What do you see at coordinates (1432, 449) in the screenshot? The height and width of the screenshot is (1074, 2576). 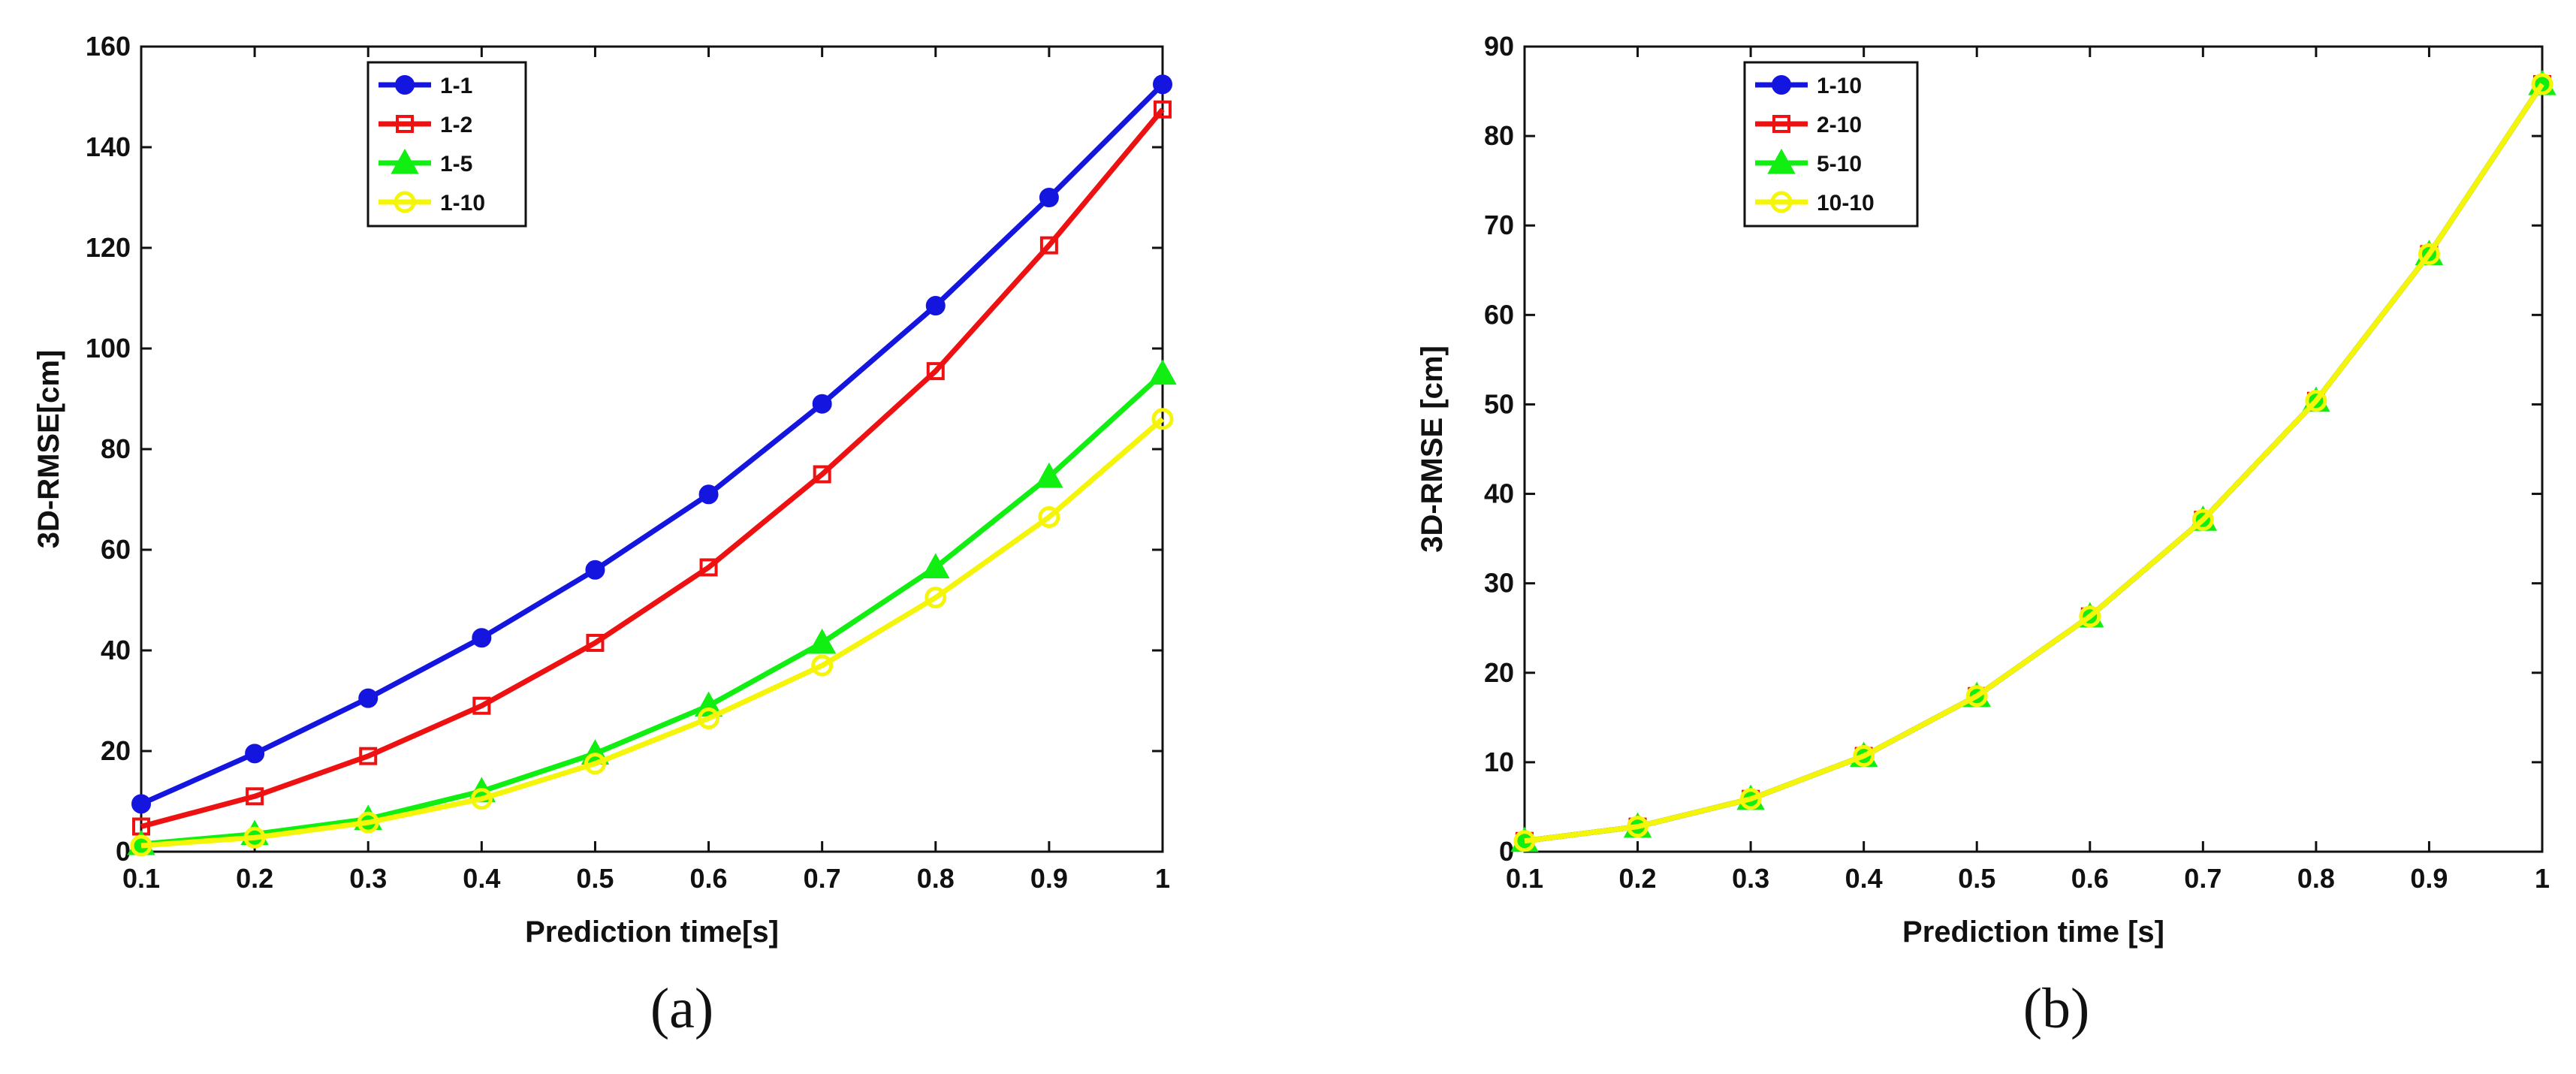 I see `y-axis-title: 3D-RMSE [cm]` at bounding box center [1432, 449].